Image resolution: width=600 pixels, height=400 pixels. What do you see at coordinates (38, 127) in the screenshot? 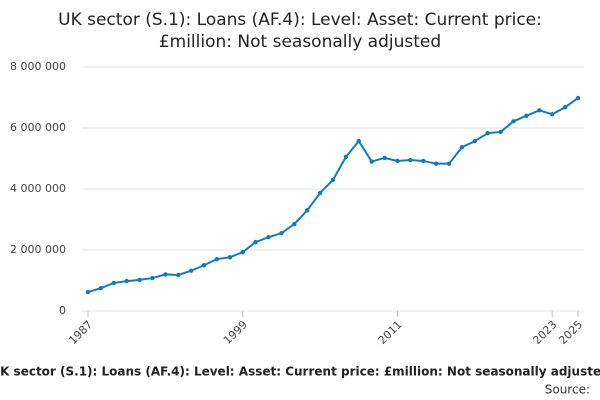
I see `y-tick-label: 6 000 000` at bounding box center [38, 127].